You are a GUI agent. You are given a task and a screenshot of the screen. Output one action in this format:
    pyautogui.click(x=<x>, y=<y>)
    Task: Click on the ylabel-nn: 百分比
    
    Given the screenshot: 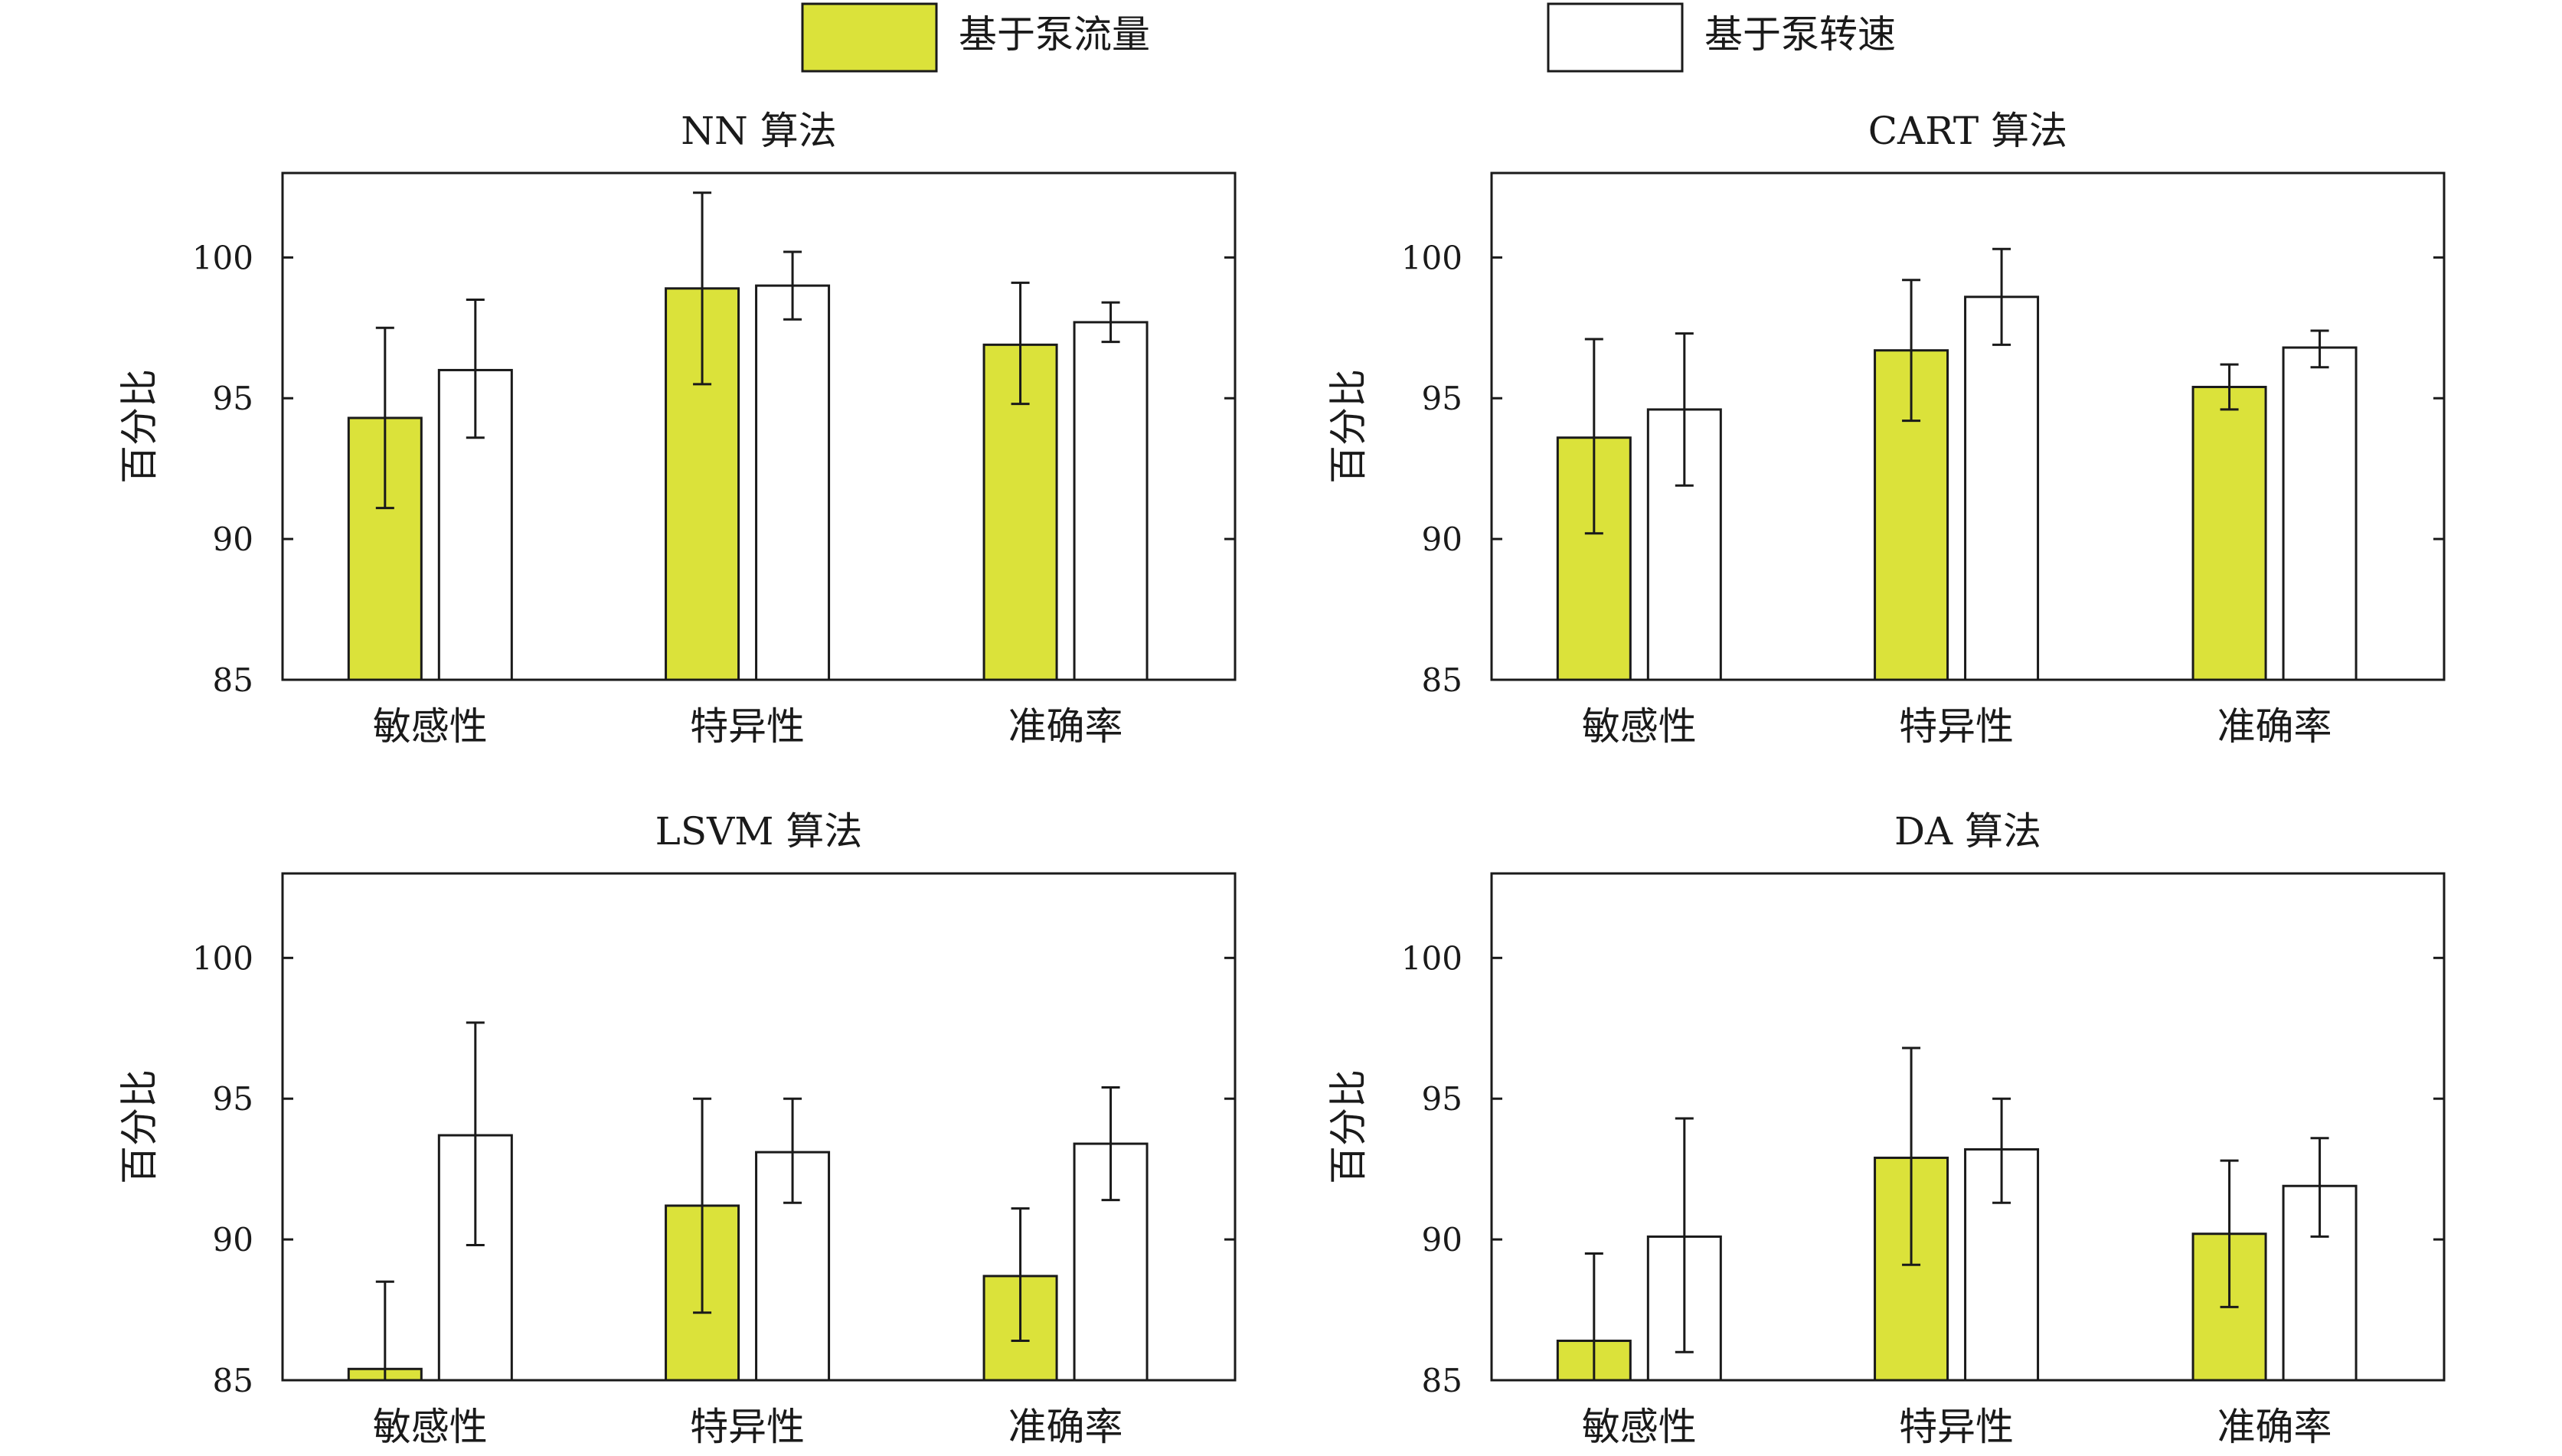 What is the action you would take?
    pyautogui.click(x=139, y=427)
    